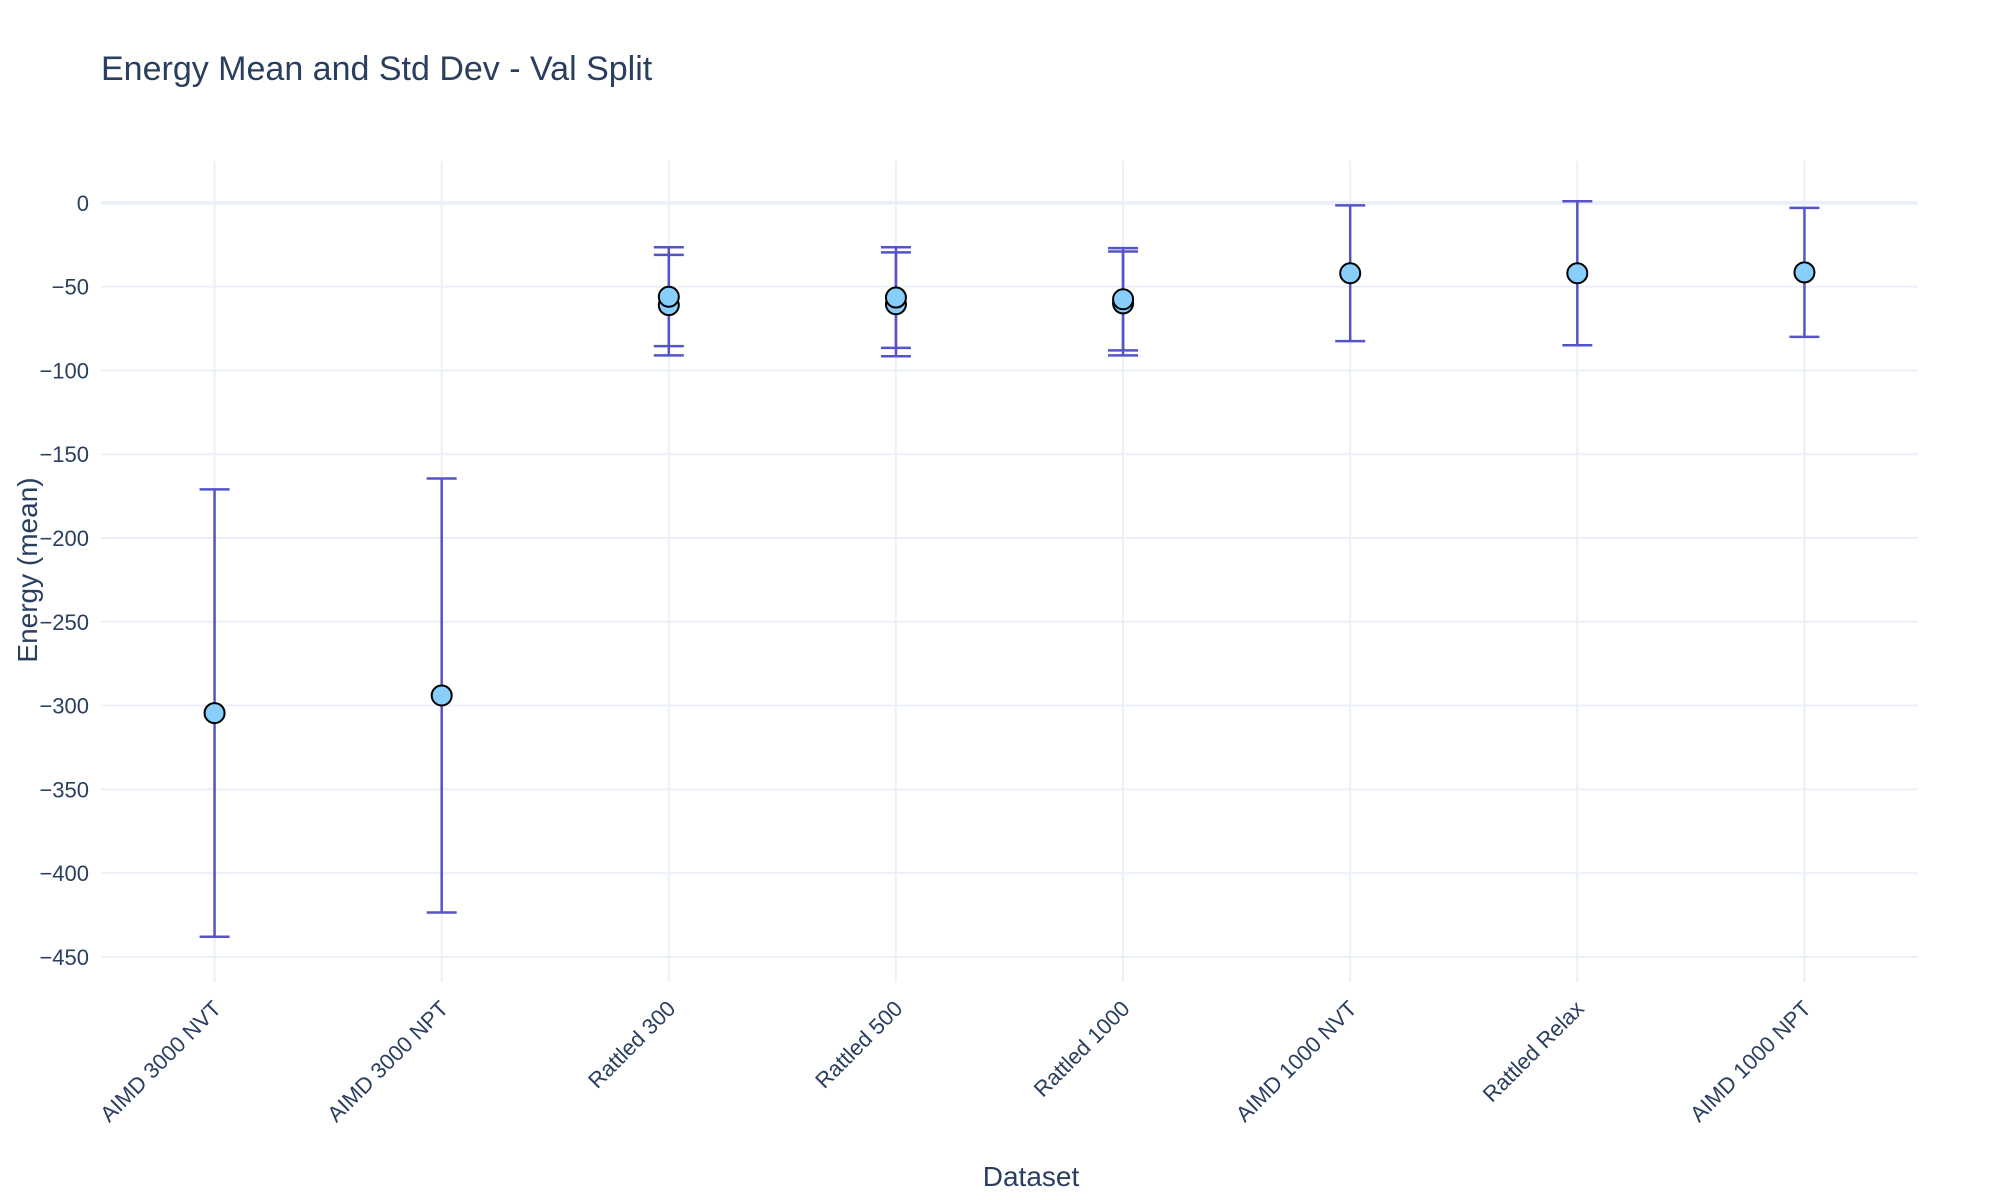 The width and height of the screenshot is (2000, 1200). Describe the element at coordinates (1082, 1049) in the screenshot. I see `x-tick-label: Rattled 1000` at that location.